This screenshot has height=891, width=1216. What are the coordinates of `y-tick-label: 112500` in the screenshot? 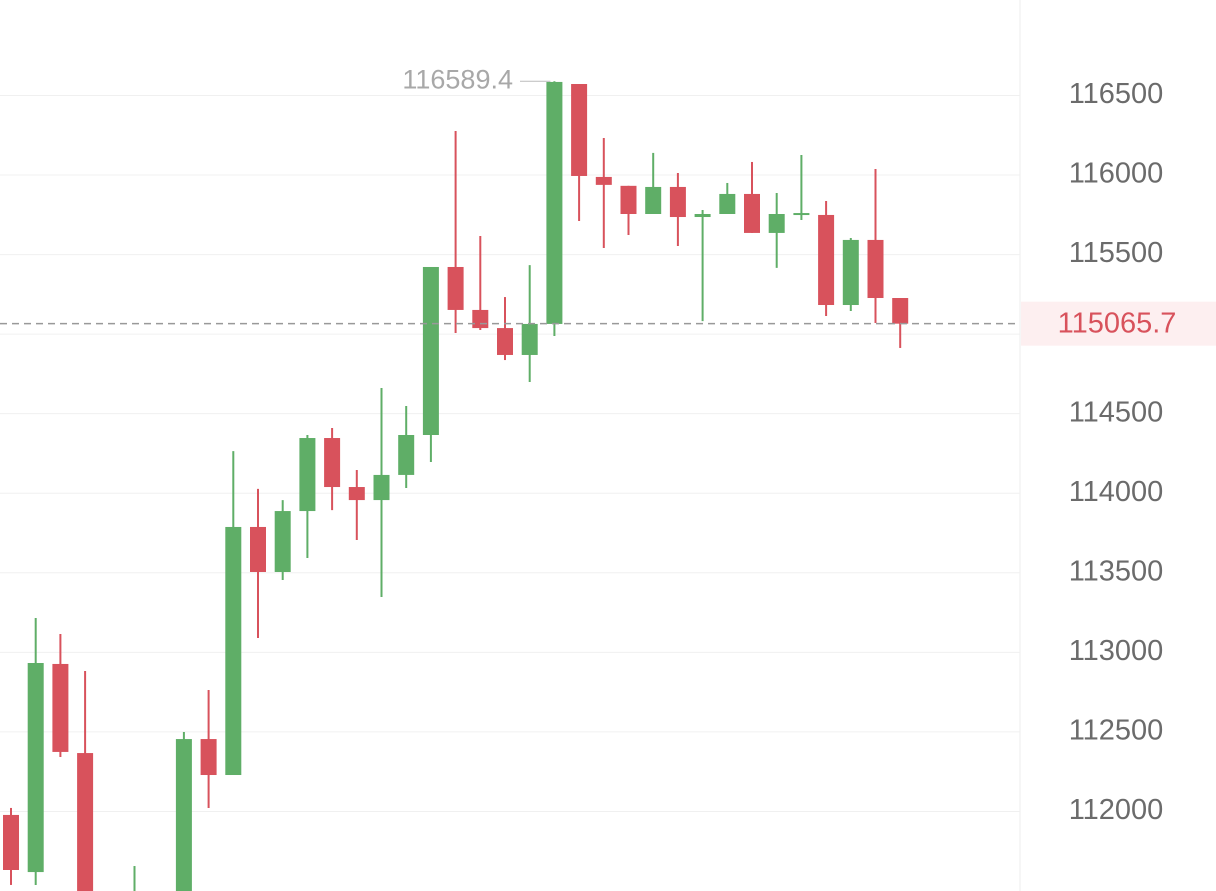 It's located at (1116, 731).